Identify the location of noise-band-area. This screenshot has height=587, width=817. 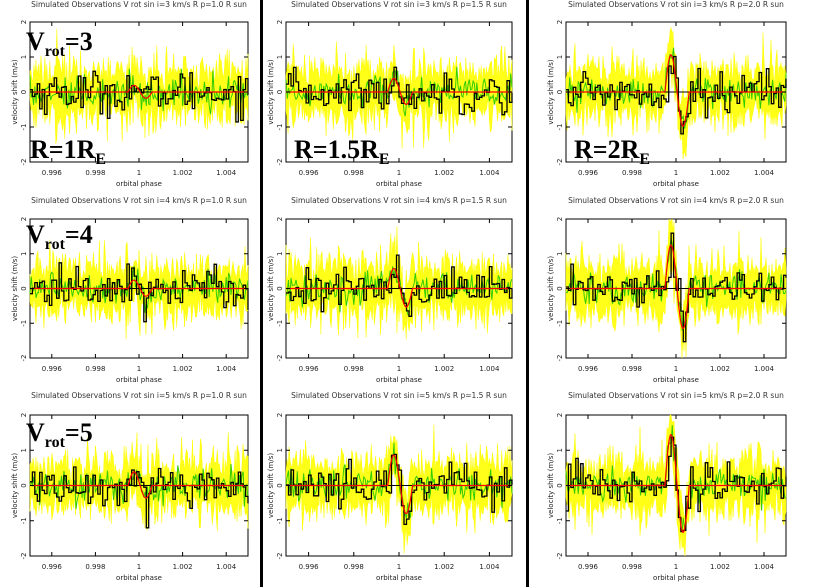
(139, 86).